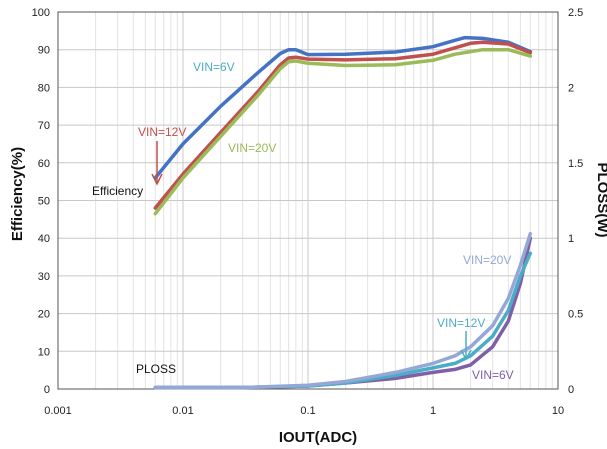 This screenshot has width=607, height=449. I want to click on annotation-vin12-eff: VIN=12V, so click(162, 132).